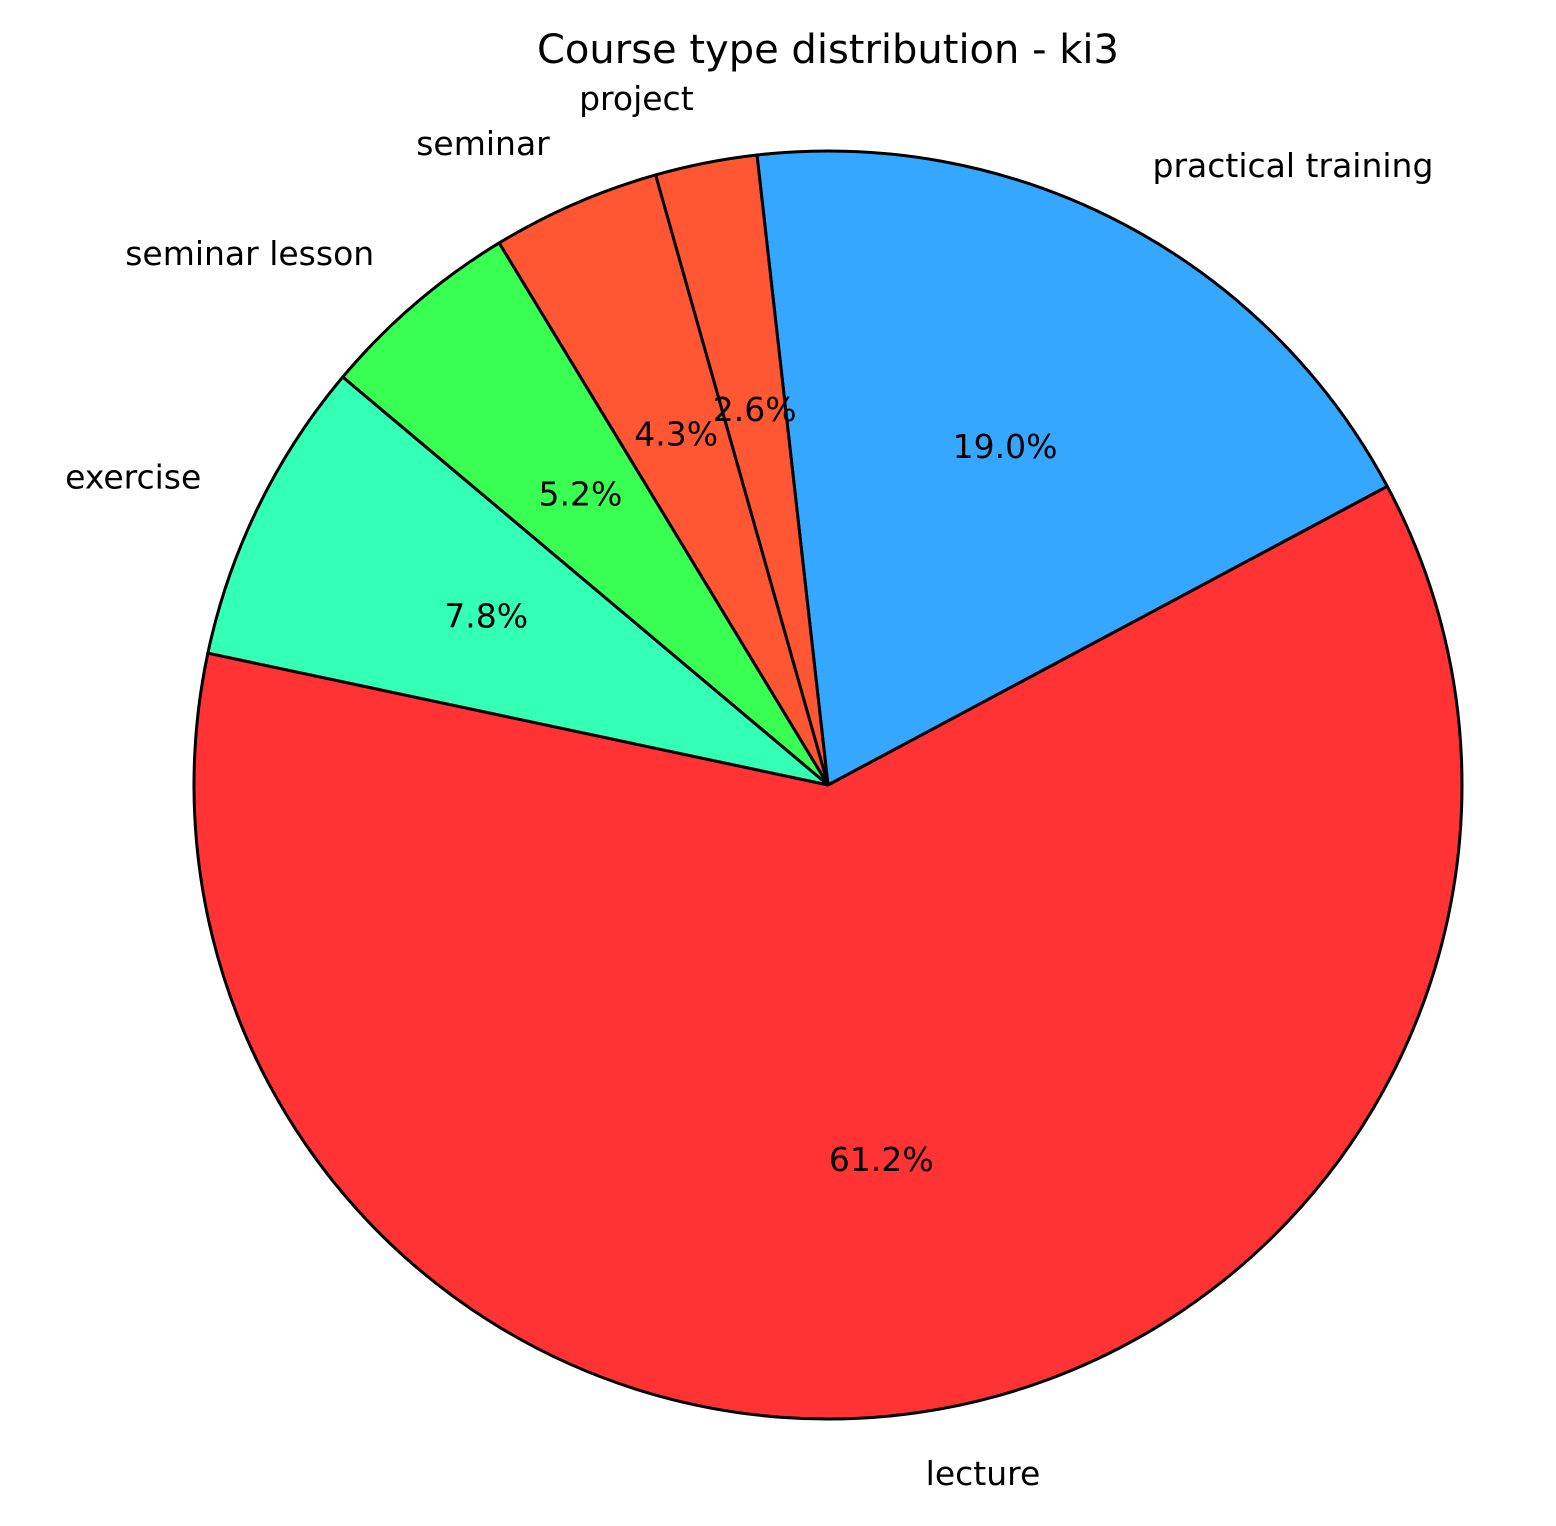  I want to click on value-label: 2.6%, so click(755, 409).